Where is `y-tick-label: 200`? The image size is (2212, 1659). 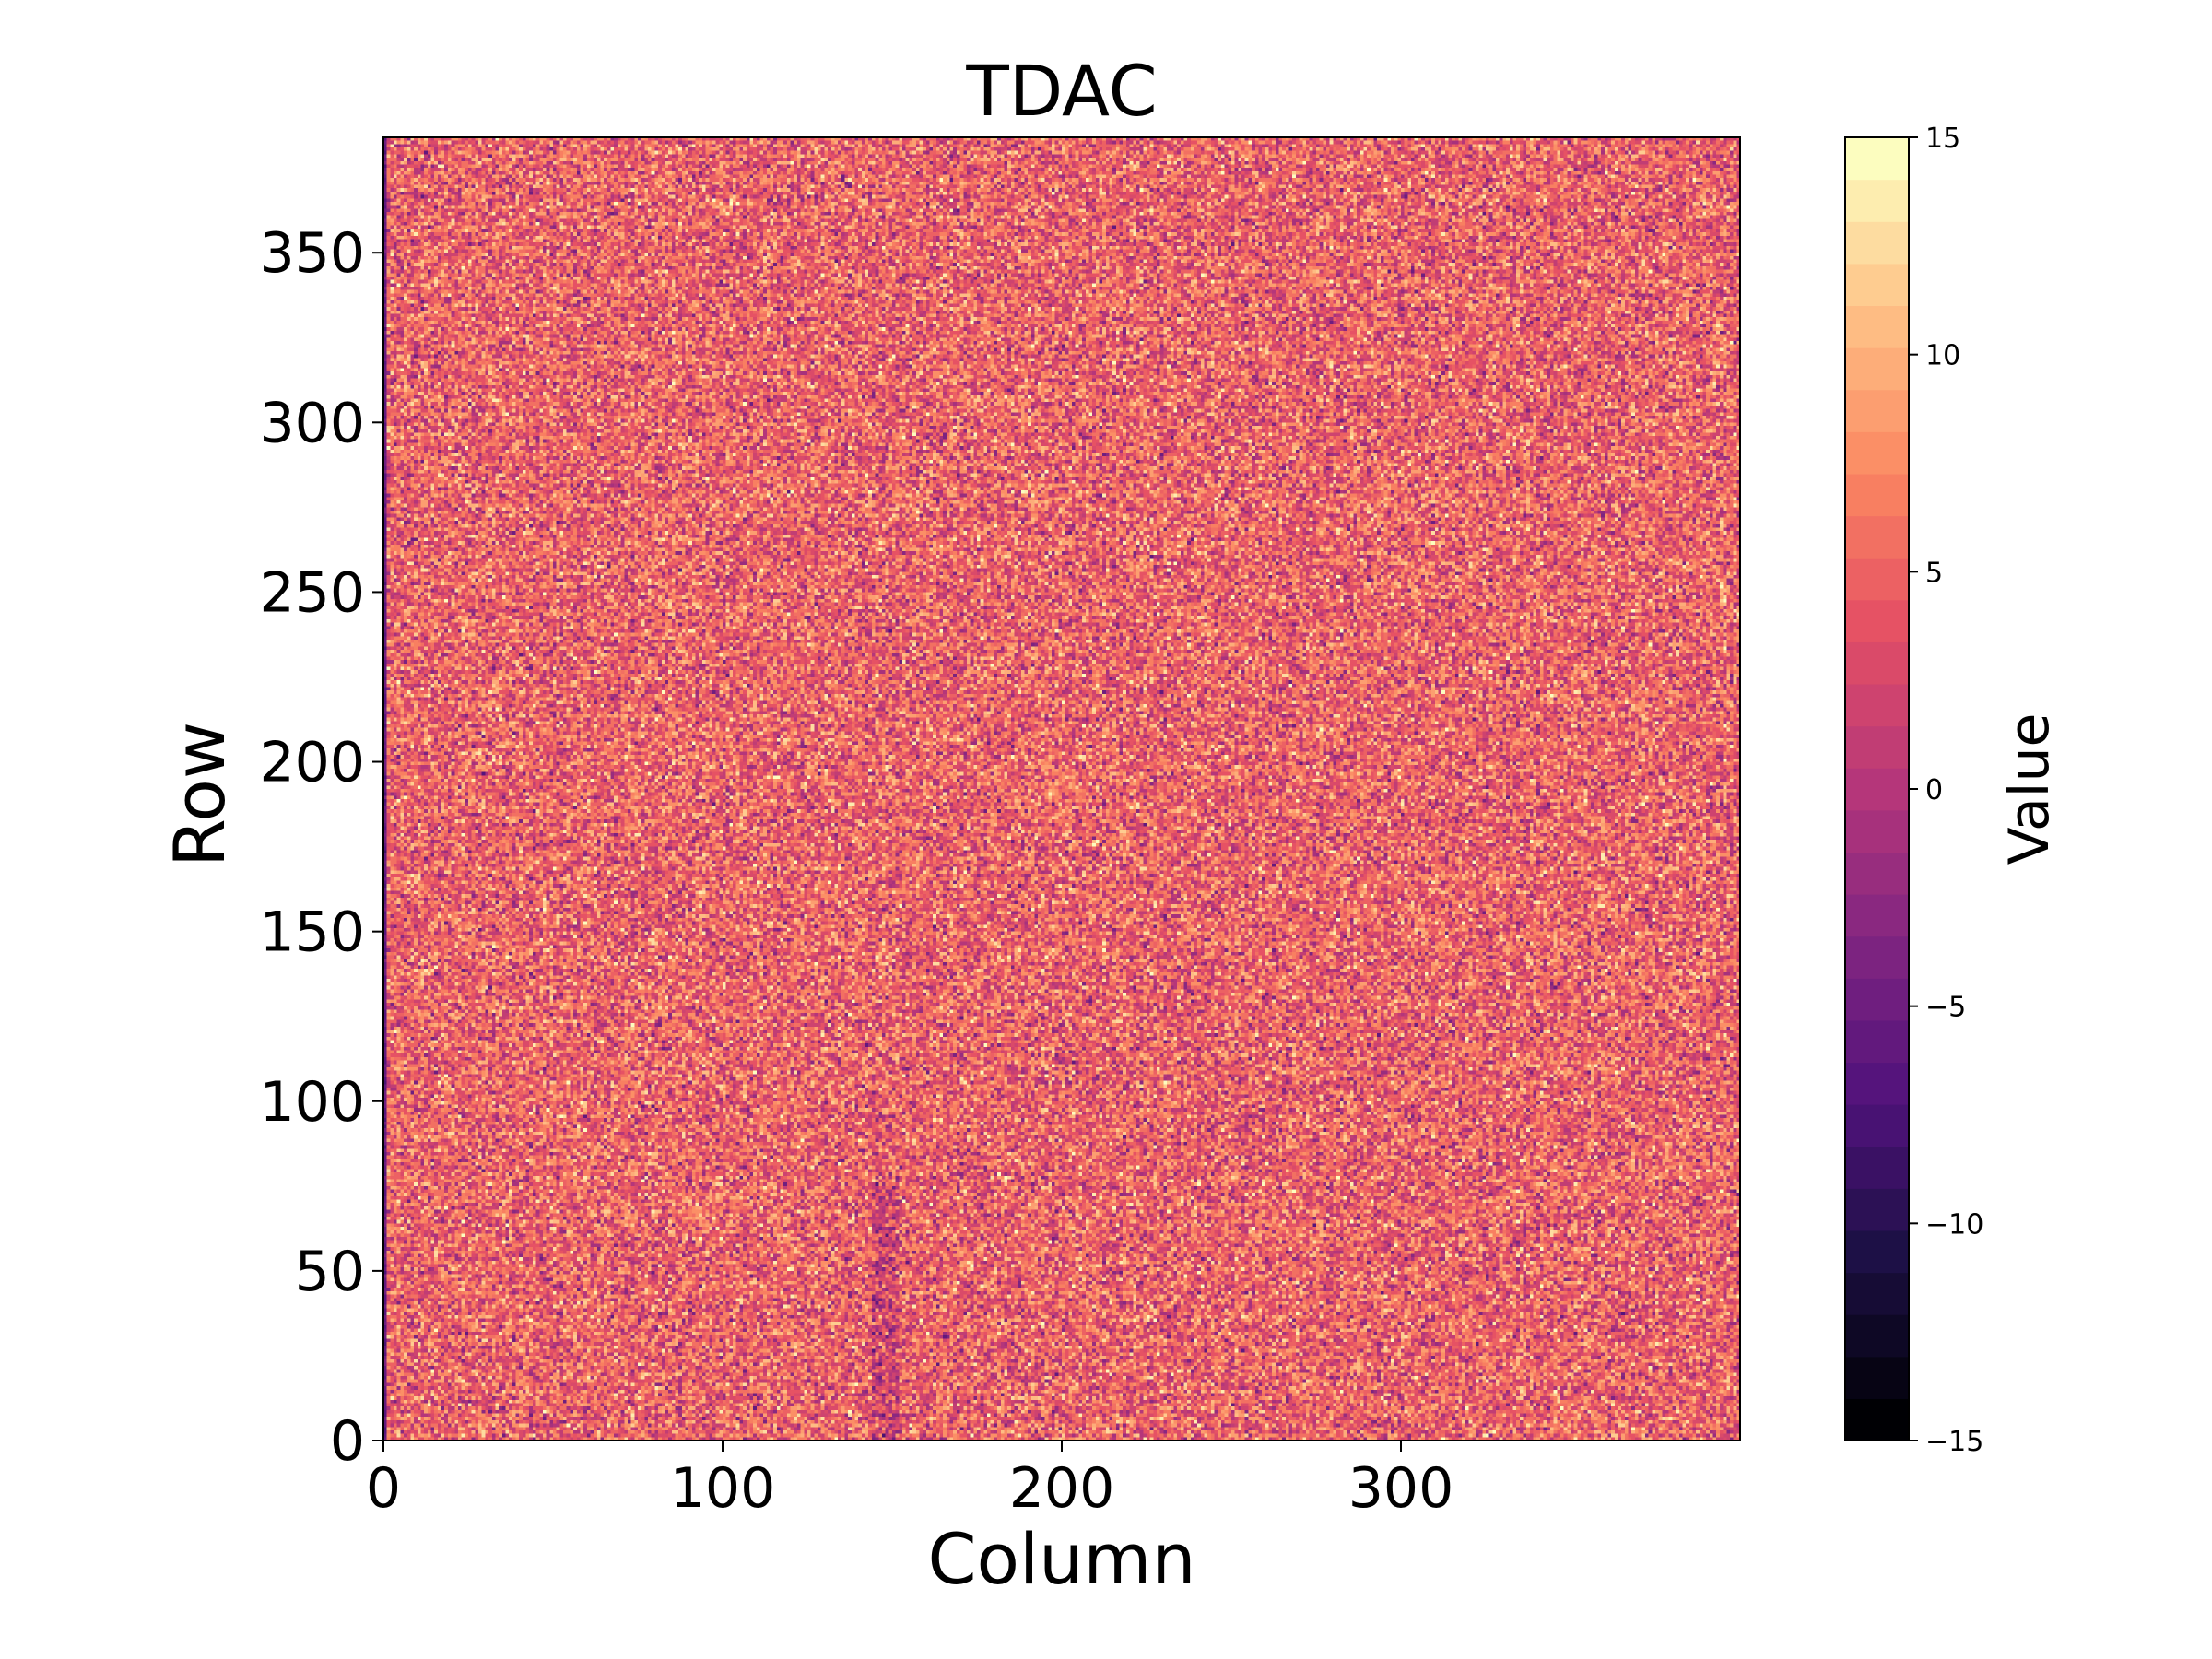 y-tick-label: 200 is located at coordinates (312, 763).